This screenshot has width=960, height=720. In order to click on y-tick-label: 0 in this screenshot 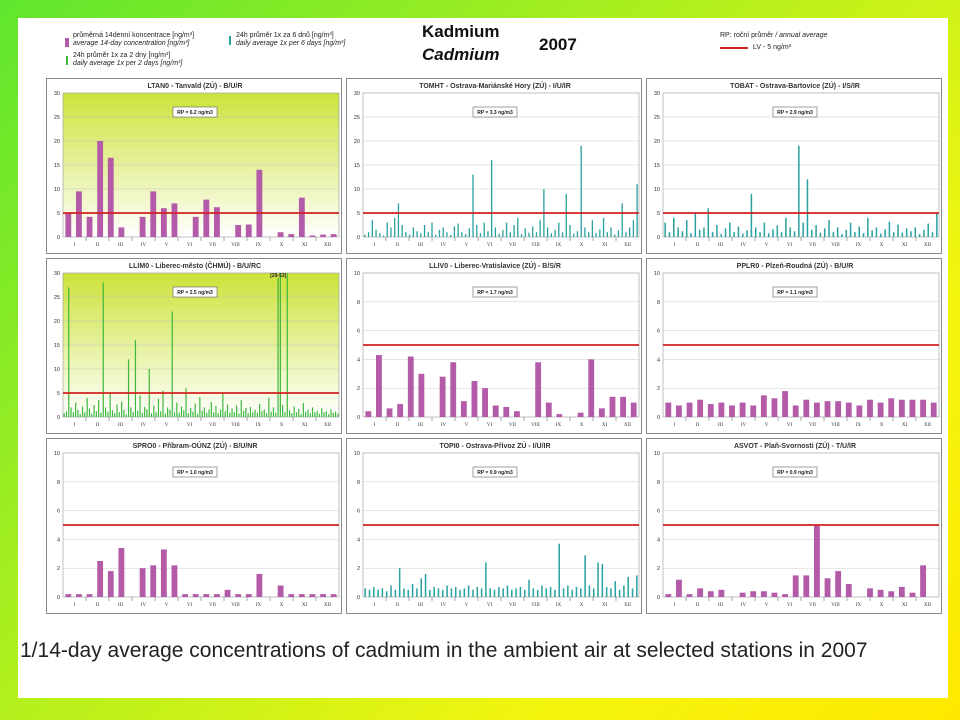, I will do `click(358, 418)`.